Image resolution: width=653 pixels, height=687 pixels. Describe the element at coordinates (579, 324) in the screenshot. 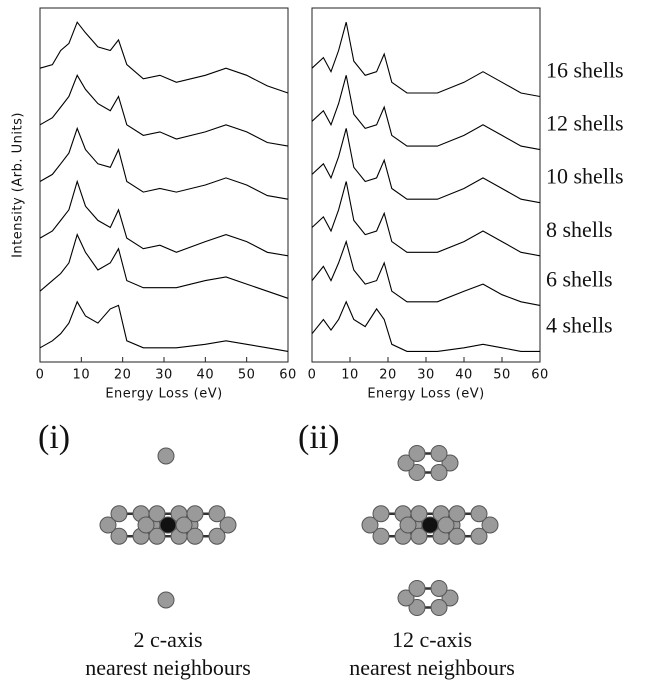

I see `series-label: 4 shells` at that location.